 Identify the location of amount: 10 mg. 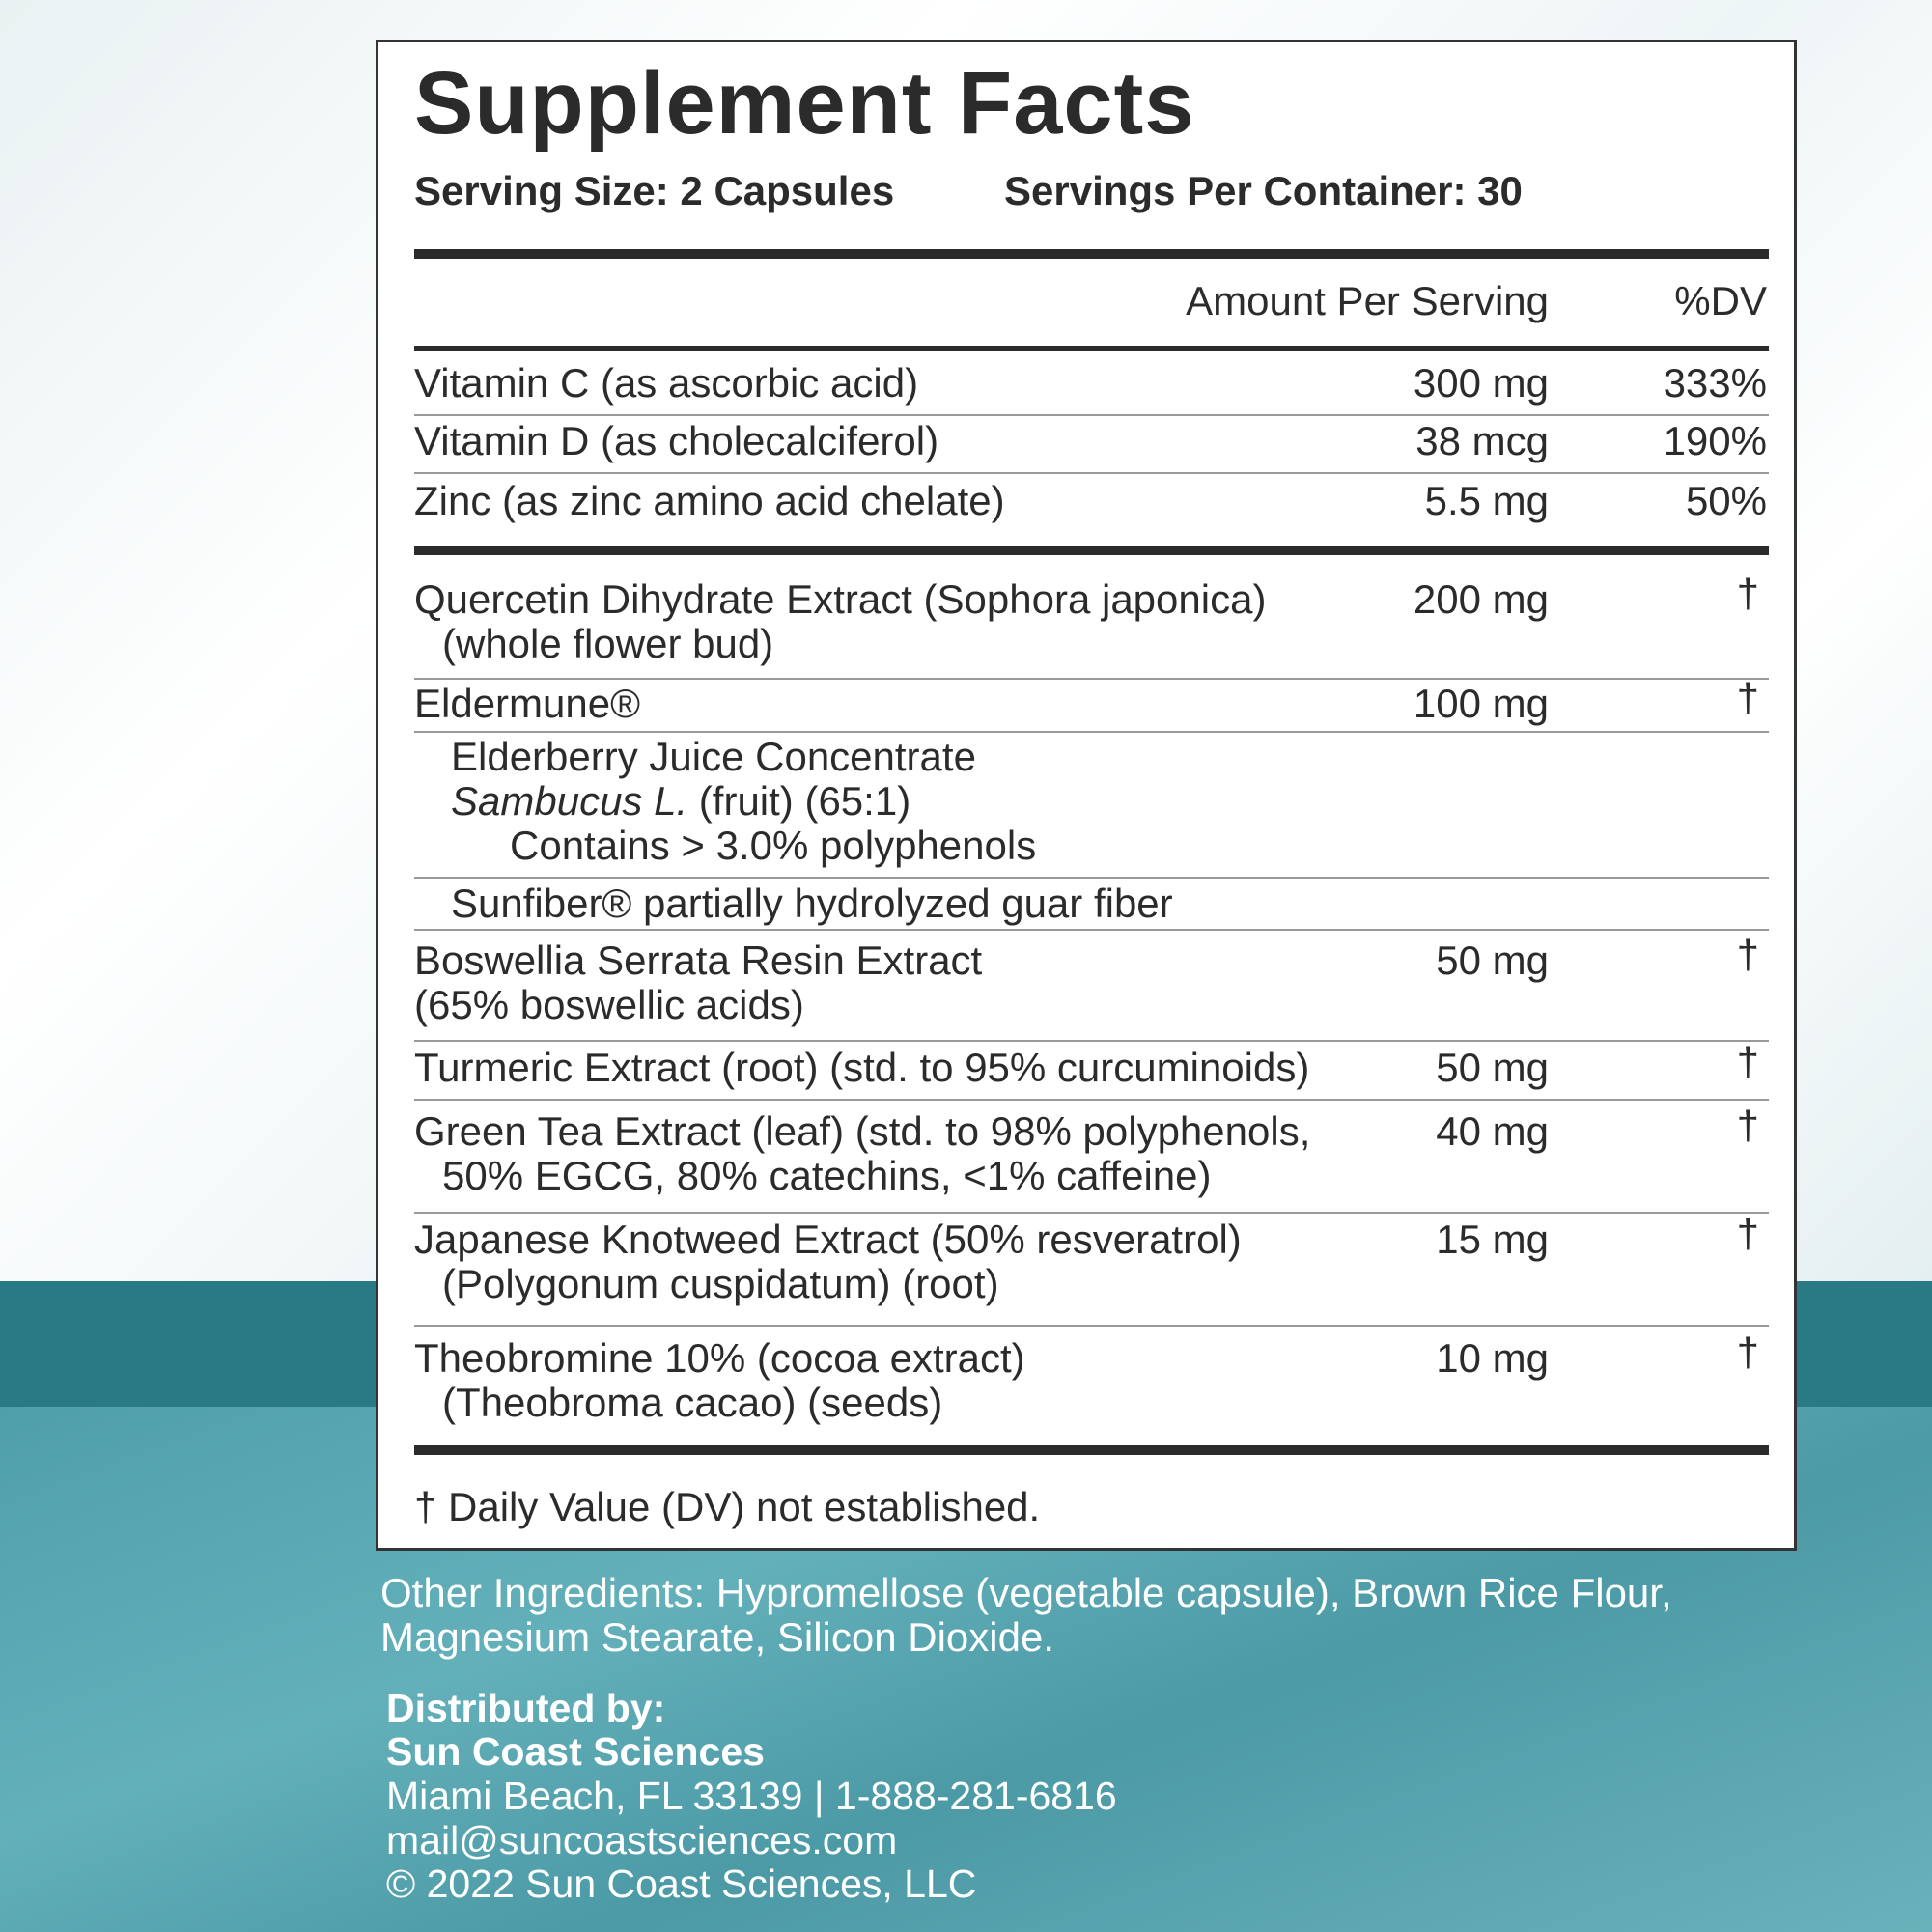
(1493, 1357).